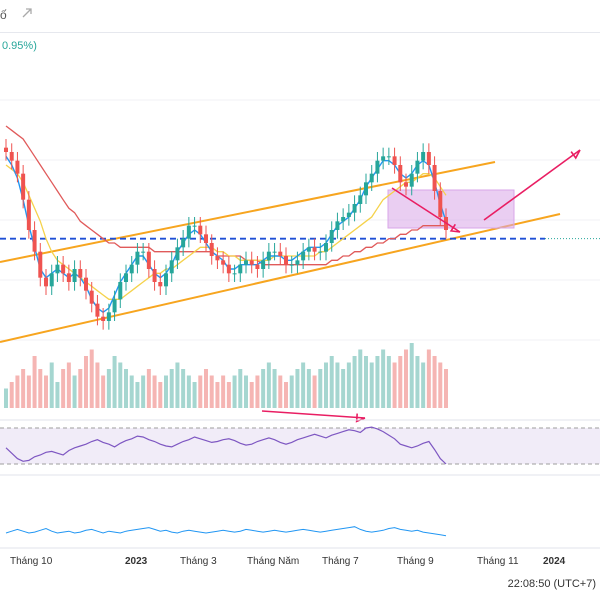 The width and height of the screenshot is (600, 600). Describe the element at coordinates (551, 584) in the screenshot. I see `timestamp: 22:08:50 (UTC+7)` at that location.